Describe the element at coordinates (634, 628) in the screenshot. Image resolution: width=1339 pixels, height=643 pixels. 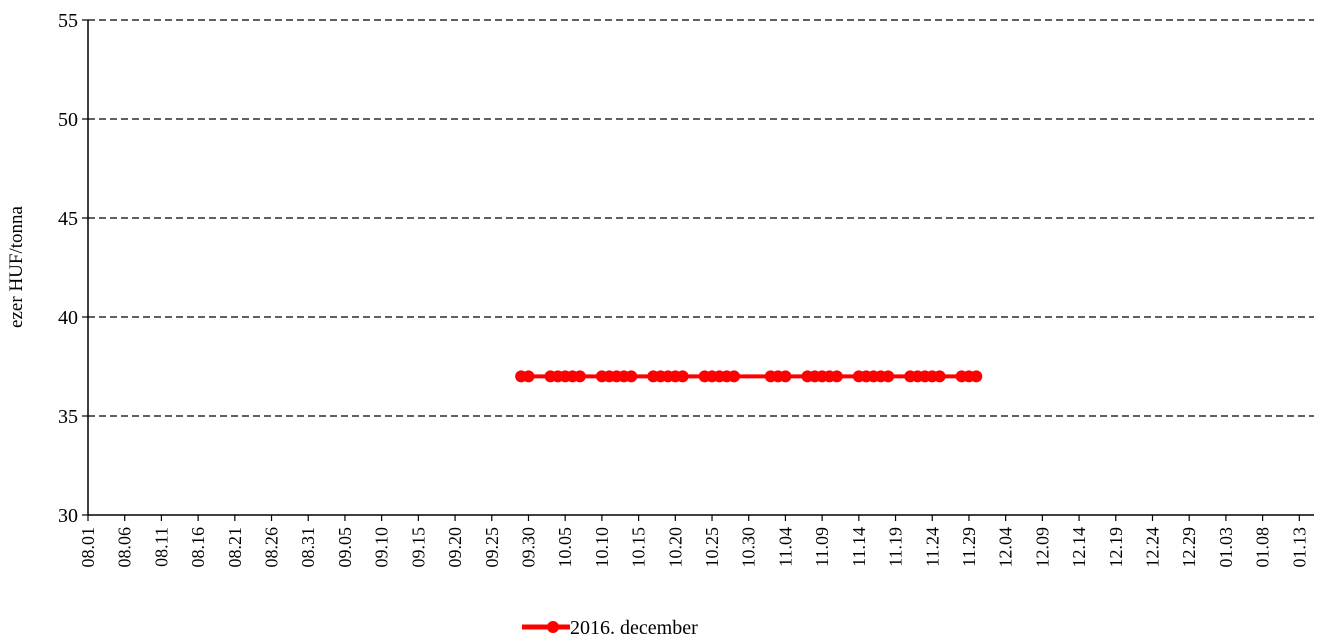
I see `legend-label: 2016. december` at that location.